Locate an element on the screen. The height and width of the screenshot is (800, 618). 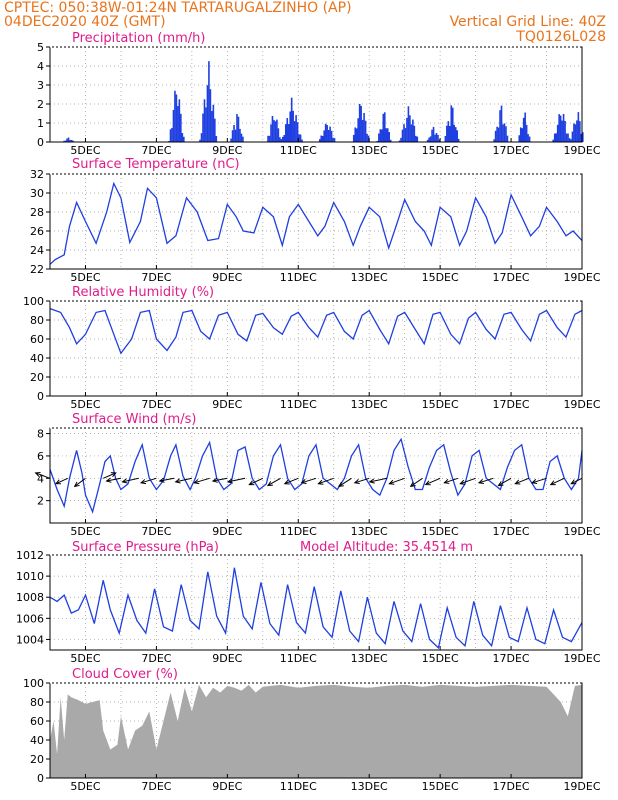
y-tick-label: 22 is located at coordinates (37, 269).